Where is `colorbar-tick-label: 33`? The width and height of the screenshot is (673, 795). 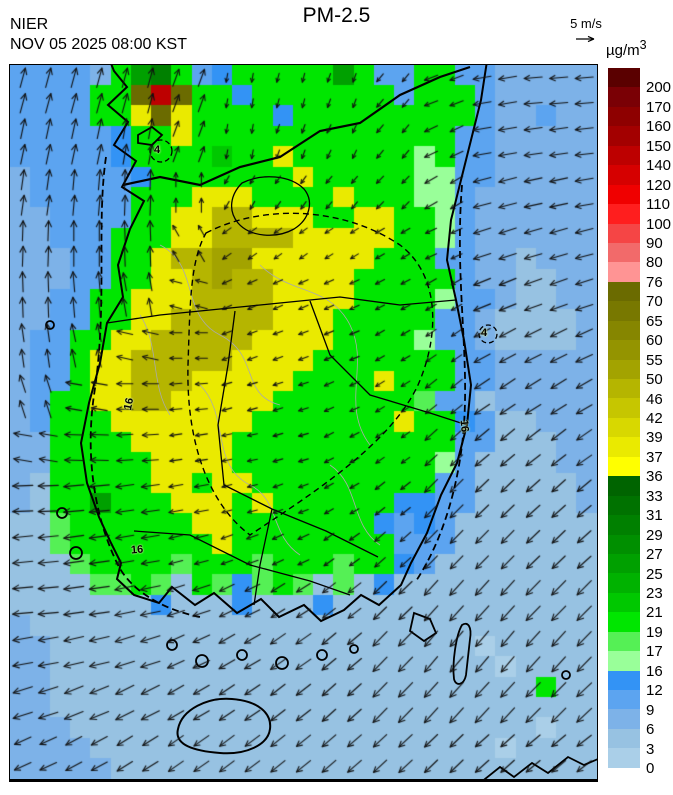
colorbar-tick-label: 33 is located at coordinates (654, 496).